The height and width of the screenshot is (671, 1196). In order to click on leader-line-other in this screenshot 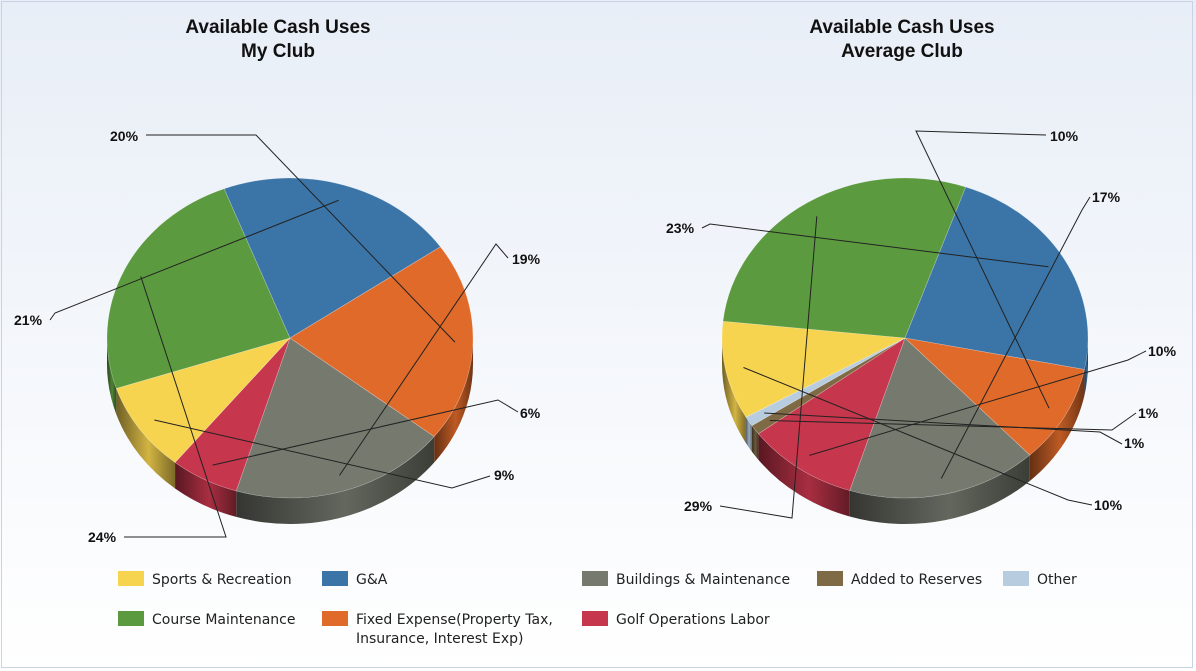, I will do `click(943, 428)`.